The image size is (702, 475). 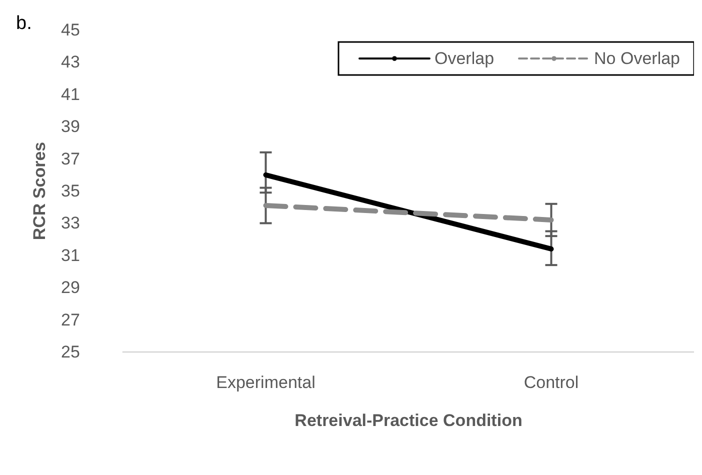 I want to click on y-tick-label: 41, so click(x=70, y=94).